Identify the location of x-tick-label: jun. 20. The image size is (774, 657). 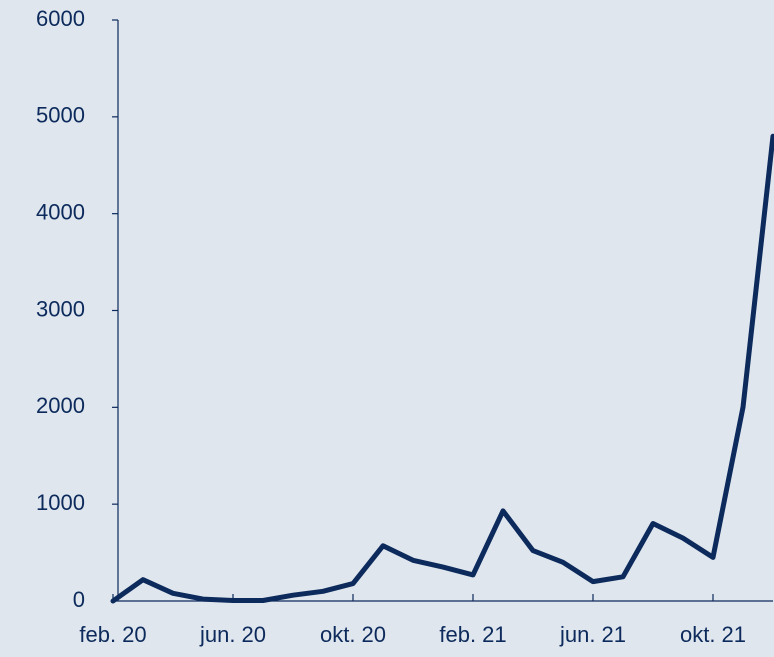
(232, 634).